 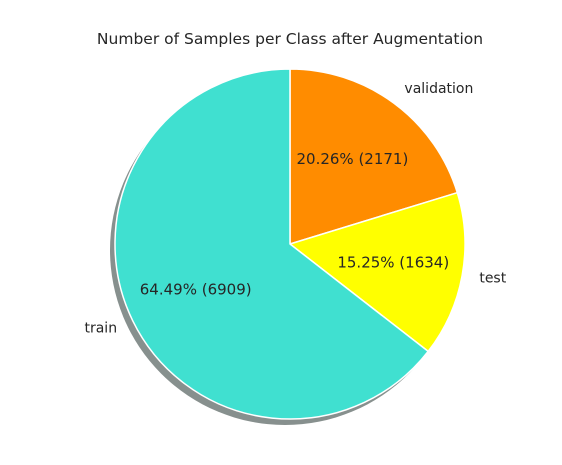 What do you see at coordinates (393, 262) in the screenshot?
I see `percent-label-test: 15.25% (1634)` at bounding box center [393, 262].